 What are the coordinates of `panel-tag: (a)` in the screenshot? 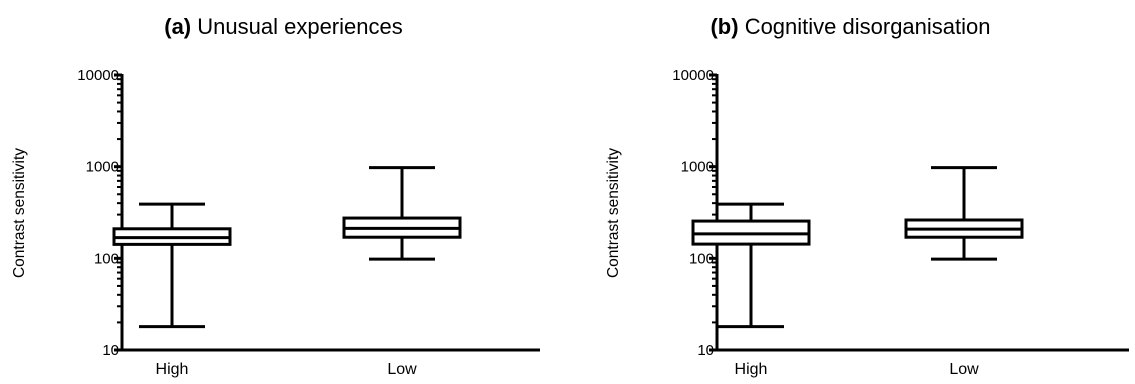 It's located at (178, 26).